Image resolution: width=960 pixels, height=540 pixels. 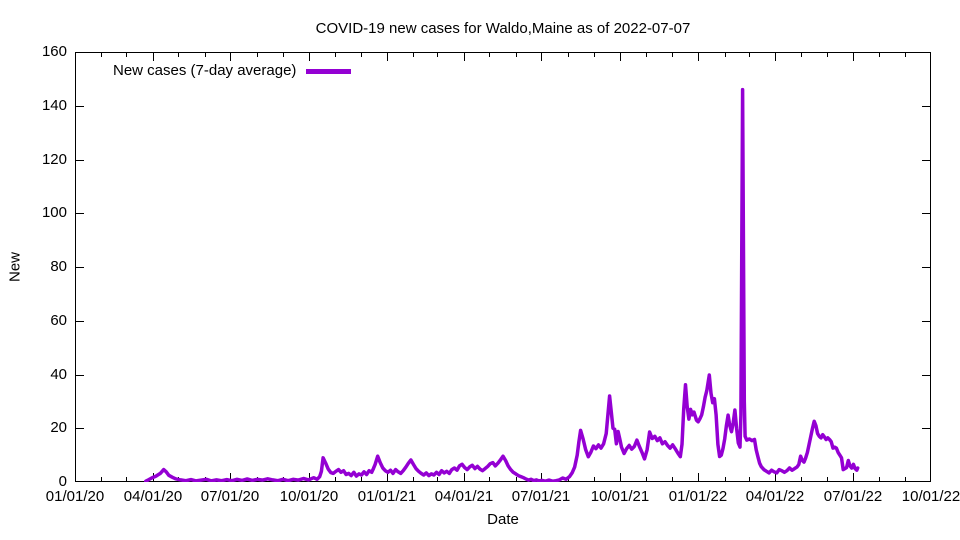 What do you see at coordinates (464, 496) in the screenshot?
I see `x-tick-label: 04/01/21` at bounding box center [464, 496].